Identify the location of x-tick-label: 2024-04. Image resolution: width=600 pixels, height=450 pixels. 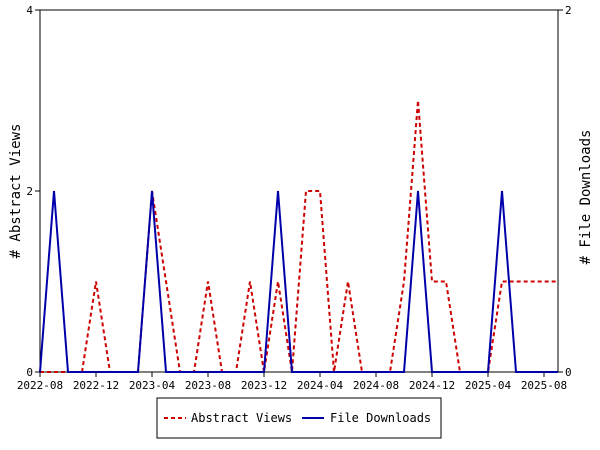
(320, 385).